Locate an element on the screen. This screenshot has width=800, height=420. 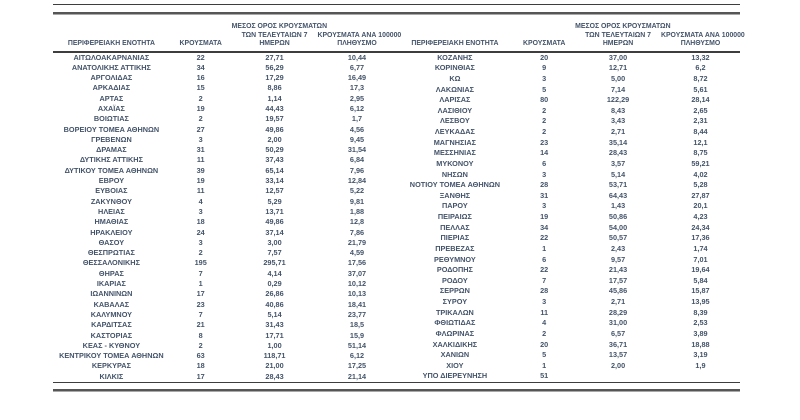
per100k-cell: 18,5 is located at coordinates (357, 325).